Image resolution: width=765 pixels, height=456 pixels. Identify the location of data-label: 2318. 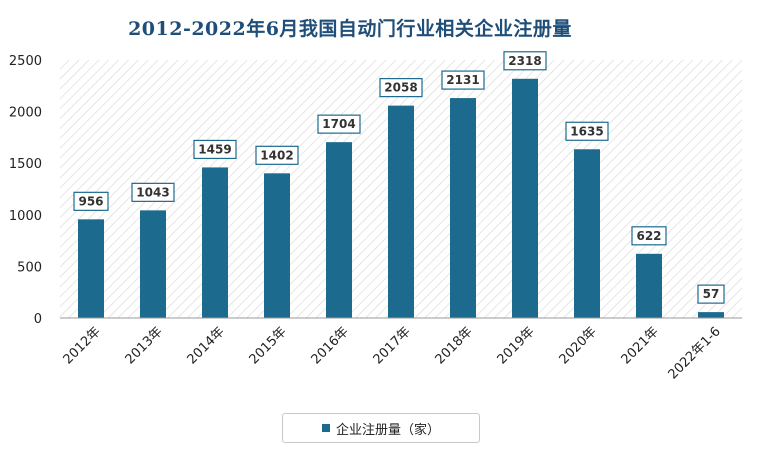
(524, 61).